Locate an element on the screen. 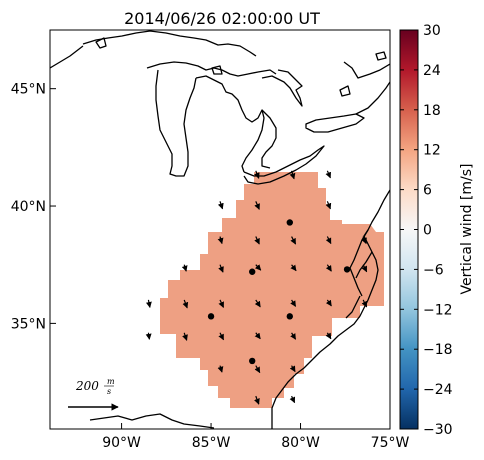 The height and width of the screenshot is (460, 484). lake-nipigon-shore is located at coordinates (101, 43).